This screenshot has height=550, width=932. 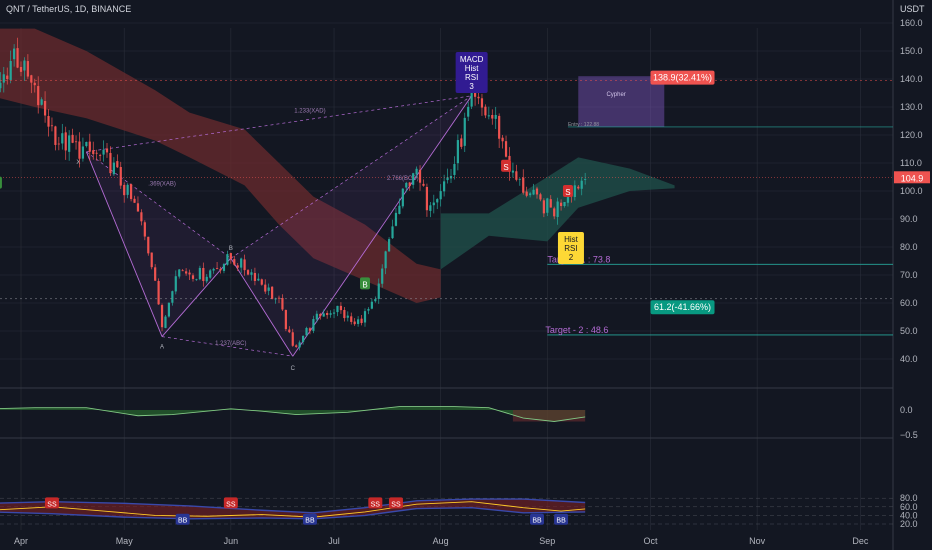 What do you see at coordinates (911, 163) in the screenshot?
I see `y-tick-label: 110.0` at bounding box center [911, 163].